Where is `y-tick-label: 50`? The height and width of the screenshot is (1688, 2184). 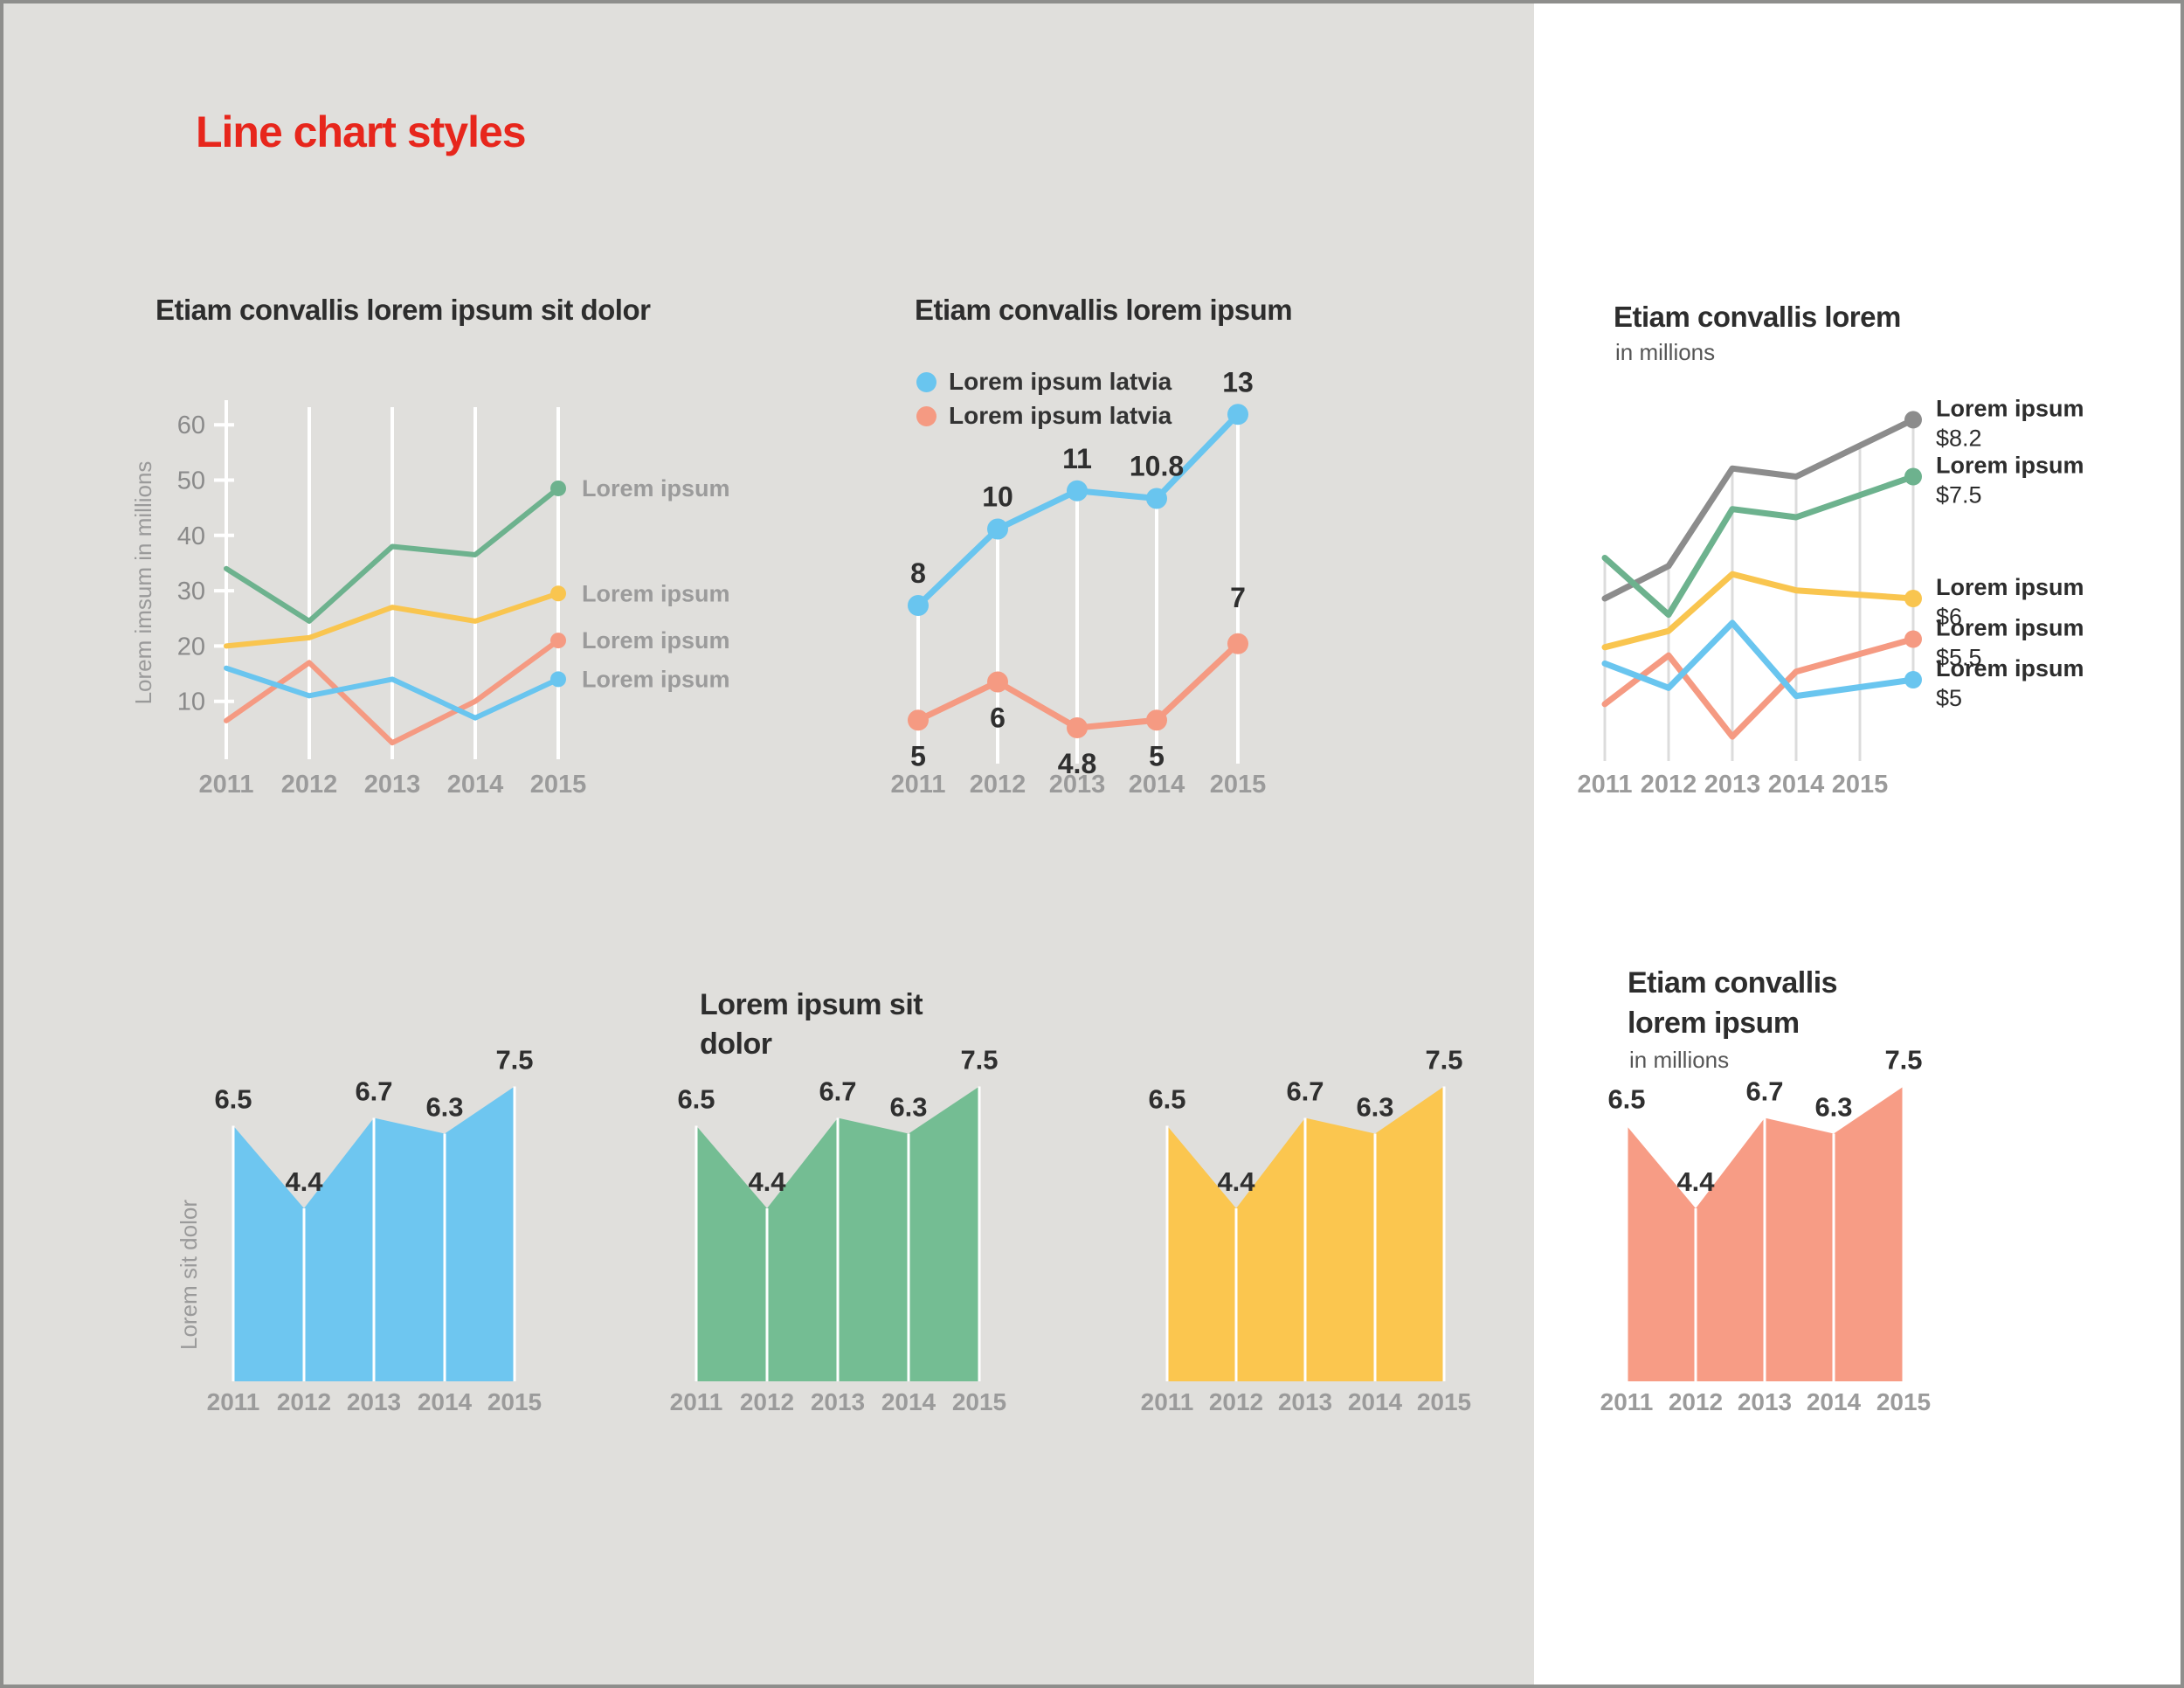
y-tick-label: 50 is located at coordinates (191, 481).